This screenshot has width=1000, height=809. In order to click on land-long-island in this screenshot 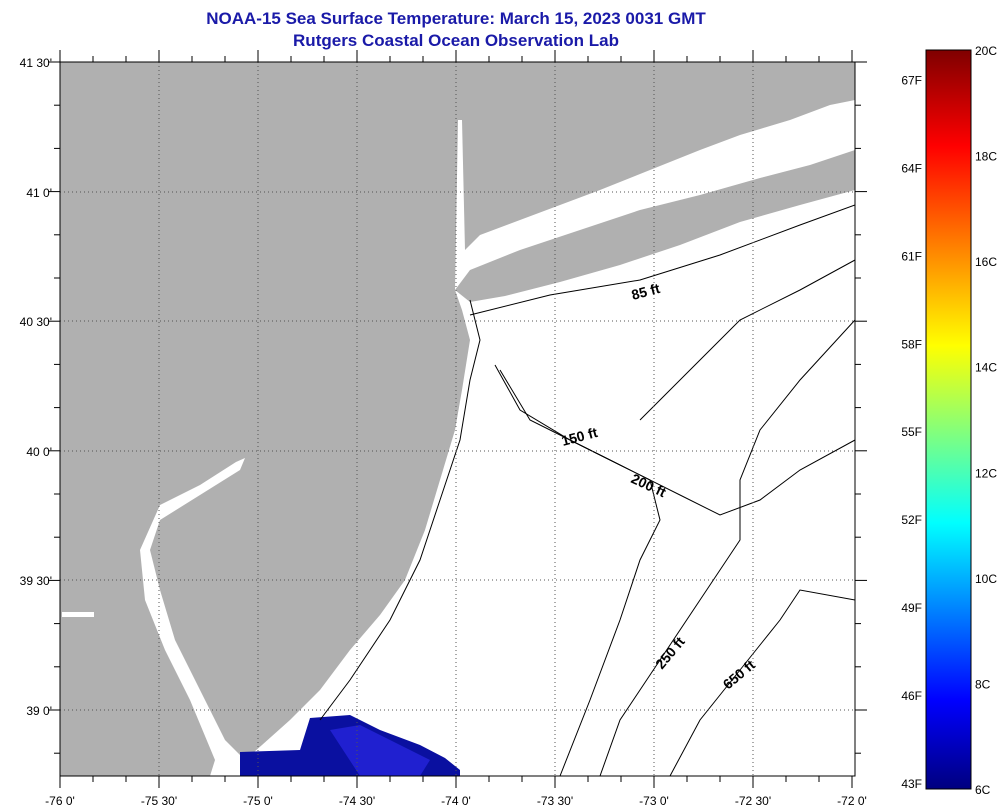, I will do `click(655, 226)`.